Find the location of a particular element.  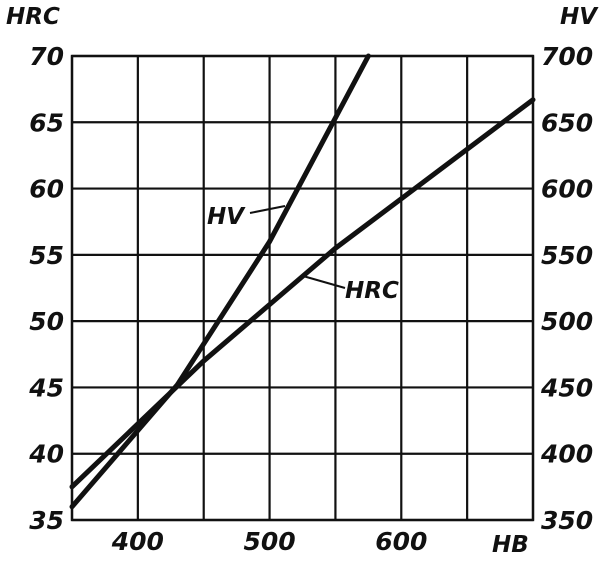

left-tick-label: 60 is located at coordinates (46, 189).